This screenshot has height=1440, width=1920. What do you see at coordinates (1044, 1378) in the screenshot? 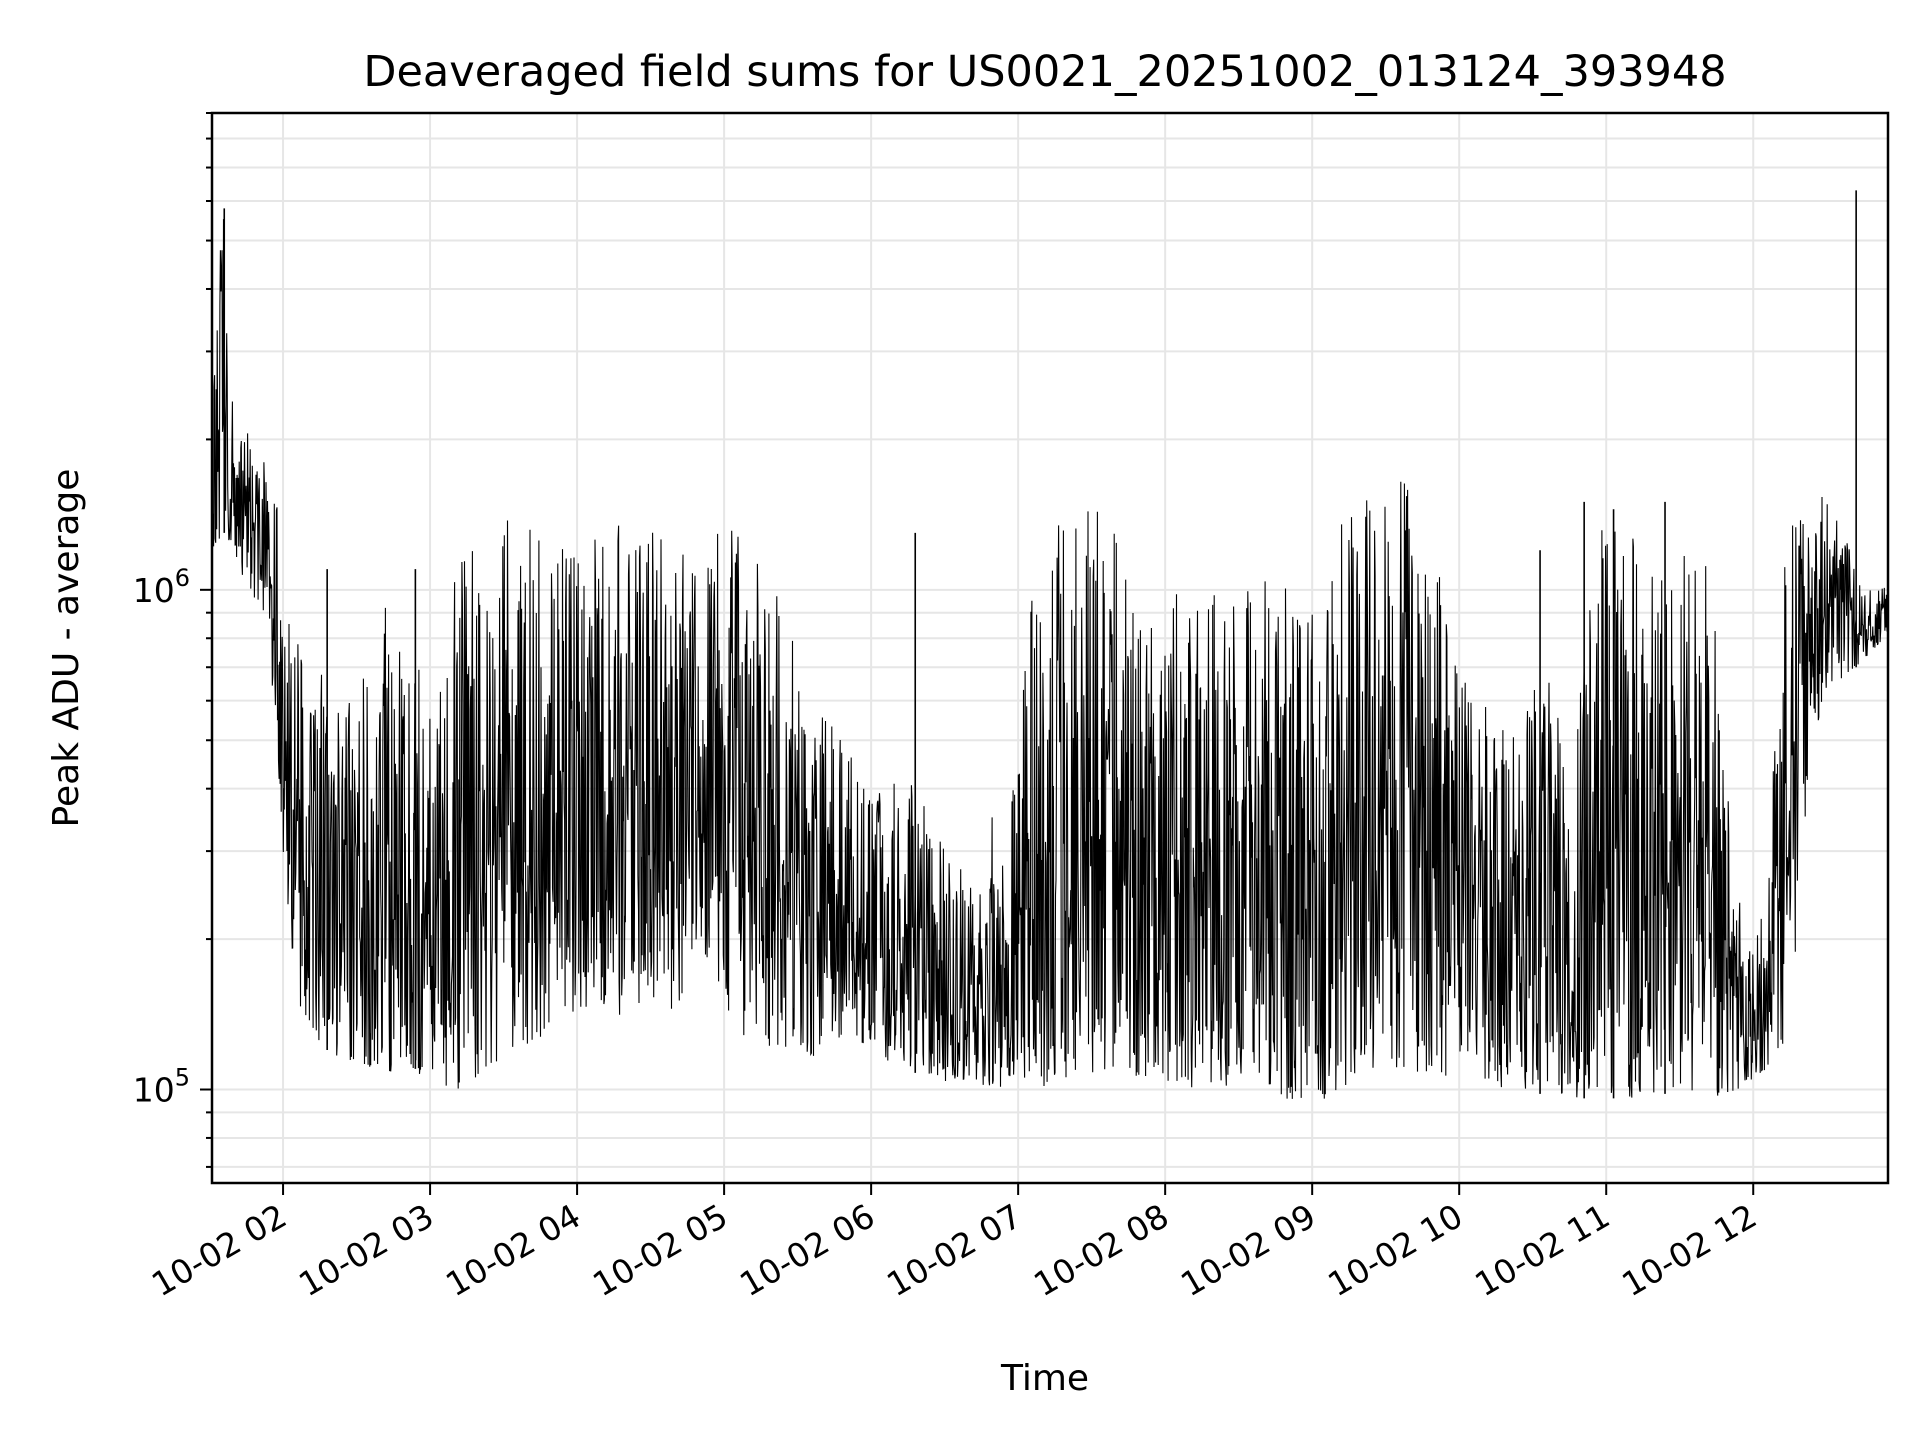
I see `x-axis-label: Time` at bounding box center [1044, 1378].